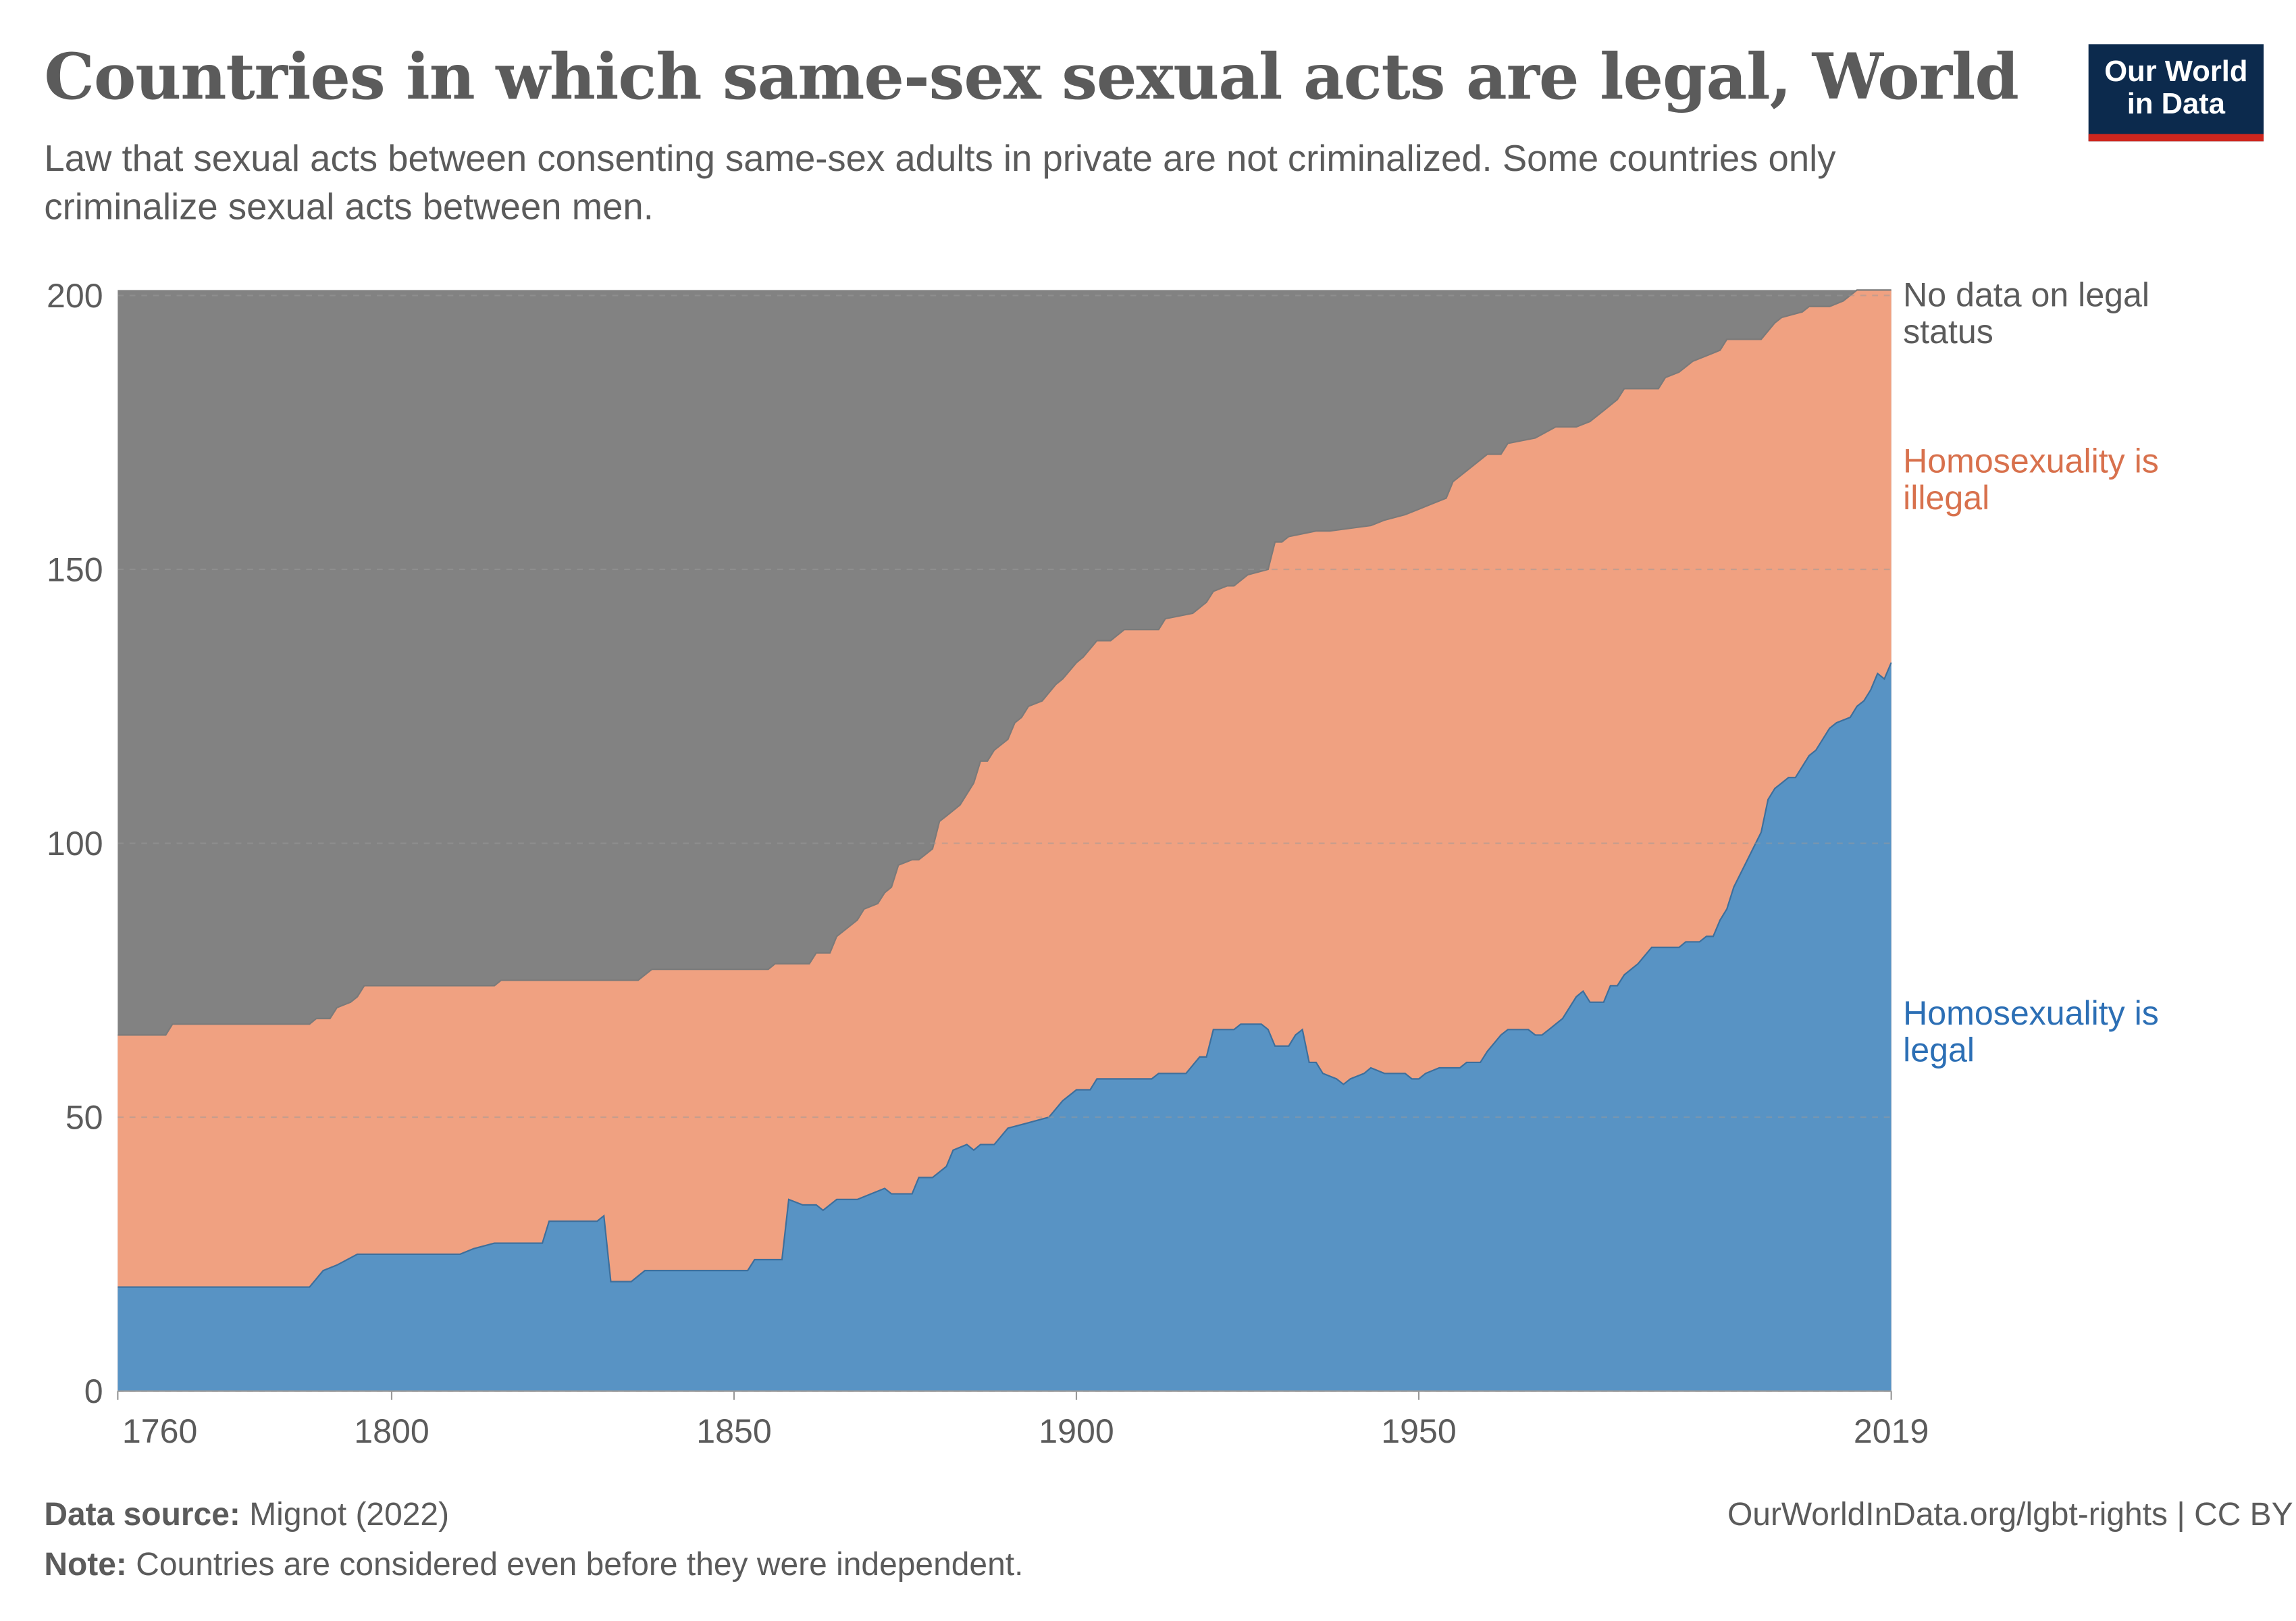 This screenshot has height=1621, width=2296. I want to click on y-tick-label: 50, so click(84, 1118).